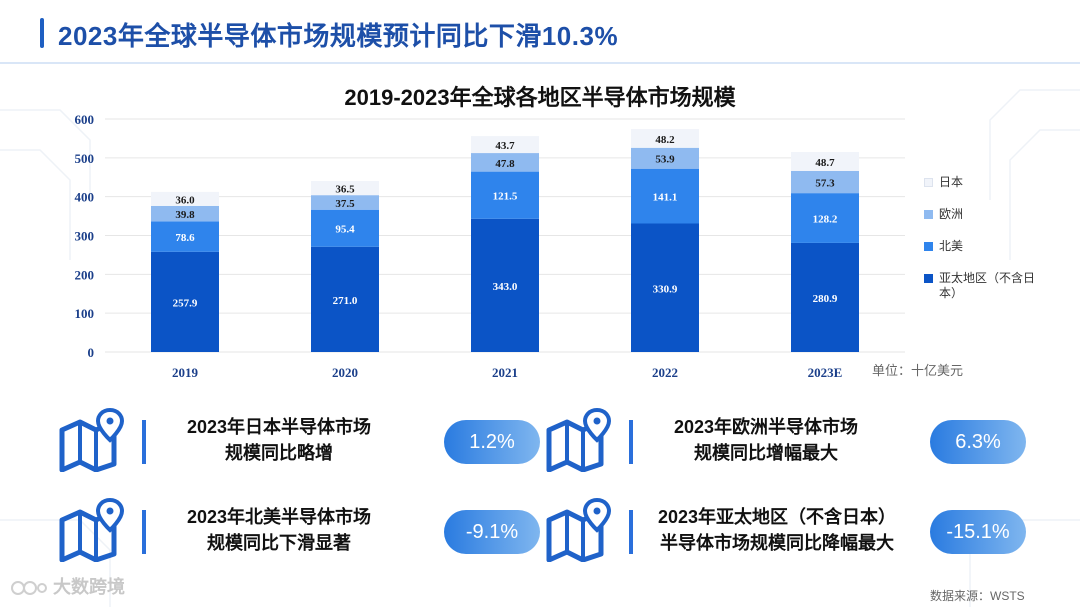  Describe the element at coordinates (85, 274) in the screenshot. I see `y-tick-label: 200` at that location.